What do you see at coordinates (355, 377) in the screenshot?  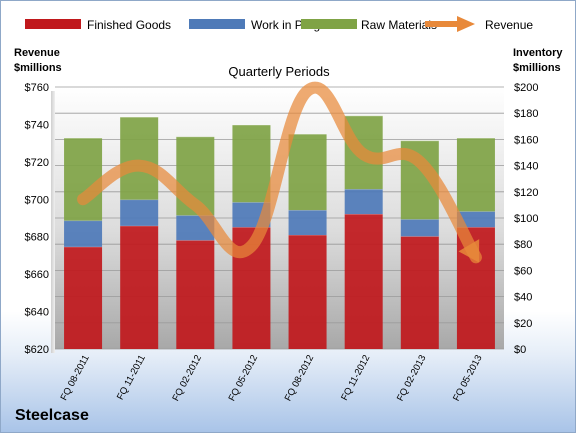 I see `x-axis-tick: FQ 11-2012` at bounding box center [355, 377].